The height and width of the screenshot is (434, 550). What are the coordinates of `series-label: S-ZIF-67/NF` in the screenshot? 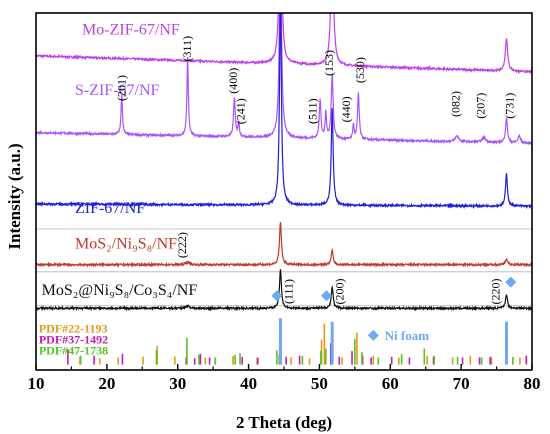 It's located at (117, 90).